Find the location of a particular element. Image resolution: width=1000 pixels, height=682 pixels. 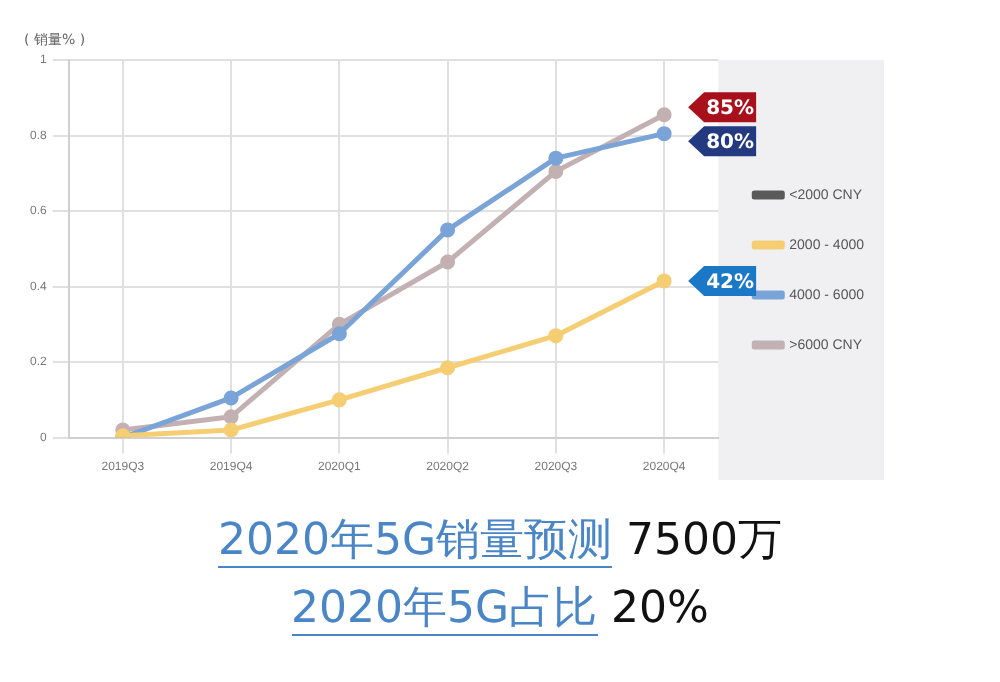

text: 2020年5G占比 20% is located at coordinates (500, 610).